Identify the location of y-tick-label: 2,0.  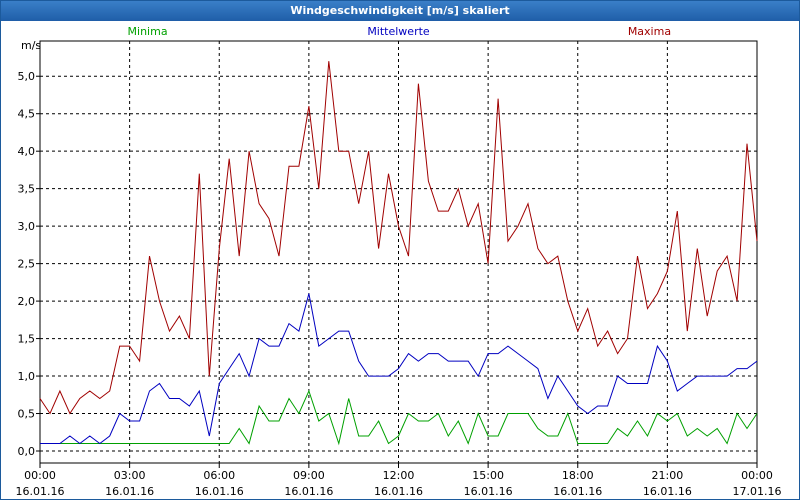
(27, 301).